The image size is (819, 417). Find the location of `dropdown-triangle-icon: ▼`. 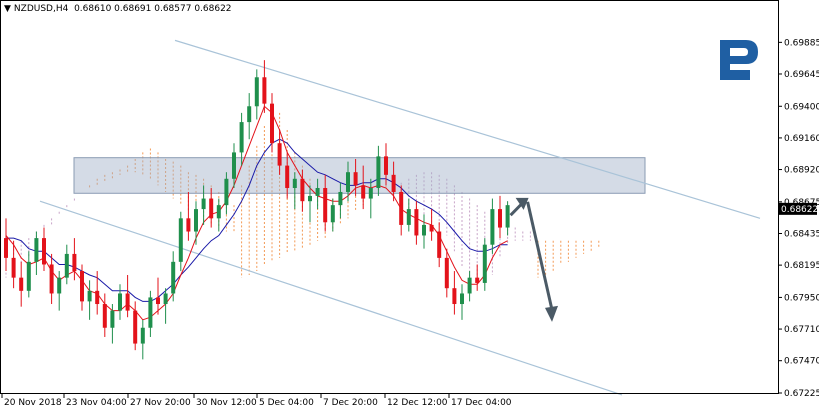

dropdown-triangle-icon: ▼ is located at coordinates (7, 9).